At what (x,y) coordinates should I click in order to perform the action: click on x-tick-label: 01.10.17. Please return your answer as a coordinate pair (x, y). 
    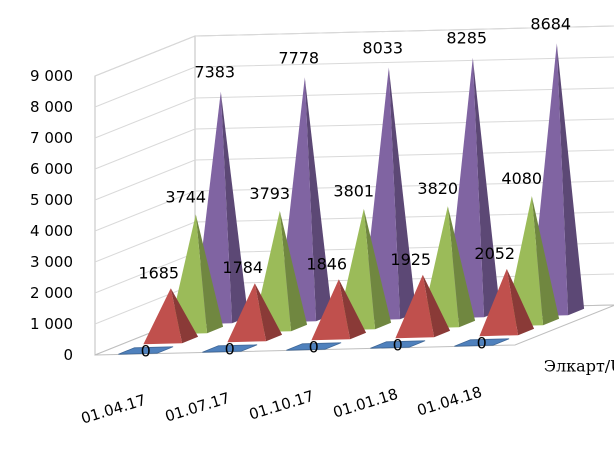
    Looking at the image, I should click on (281, 405).